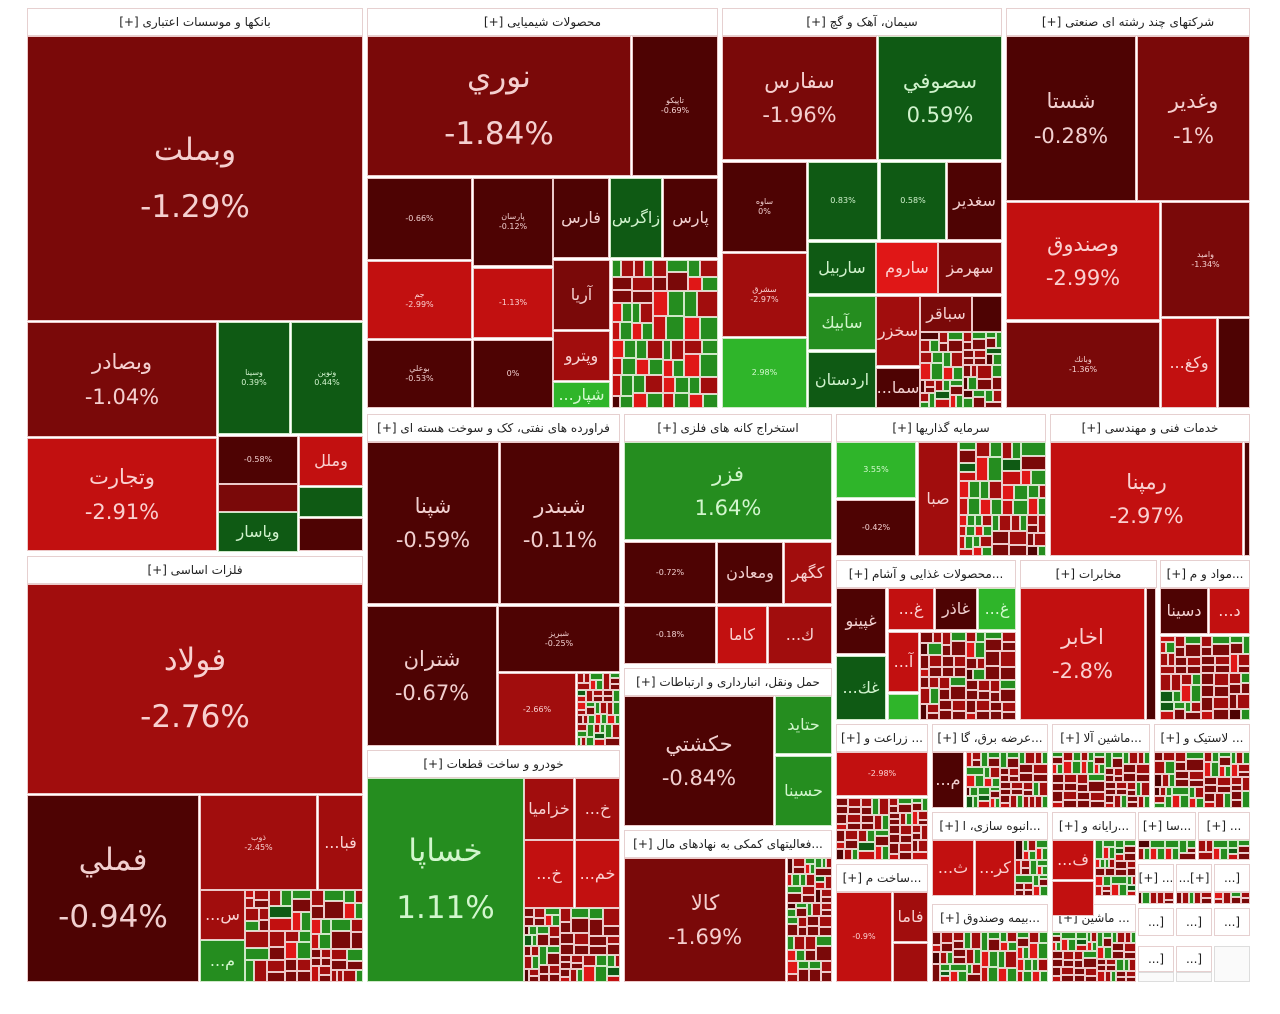  I want to click on stock-tile: -0.72%, so click(670, 573).